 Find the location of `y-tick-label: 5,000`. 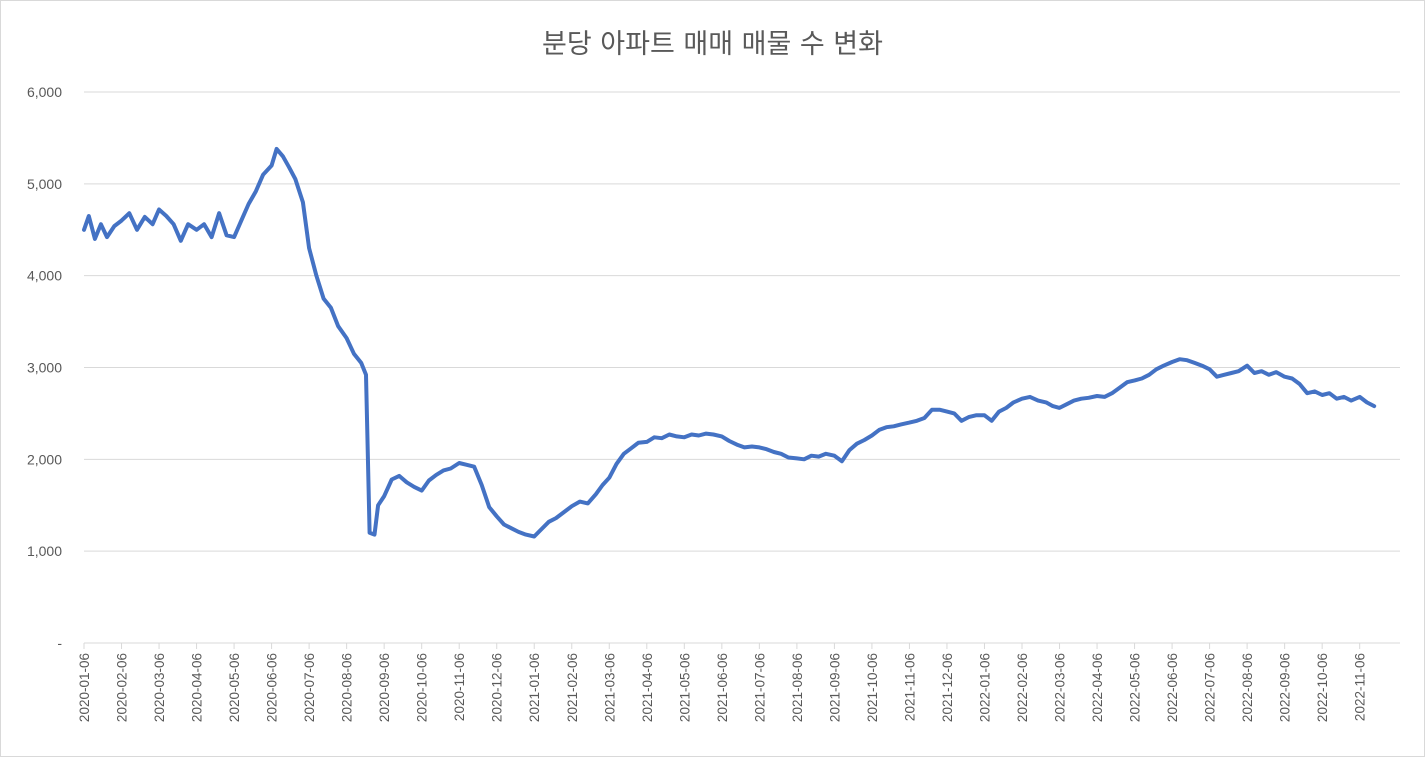

y-tick-label: 5,000 is located at coordinates (44, 184).